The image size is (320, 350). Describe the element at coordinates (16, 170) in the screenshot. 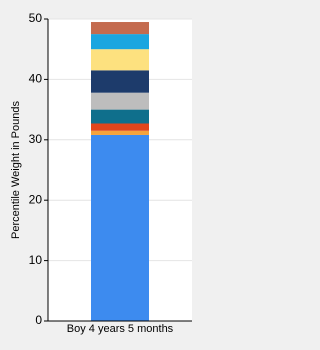

I see `y-axis-label: Percentile Weight in Pounds` at that location.